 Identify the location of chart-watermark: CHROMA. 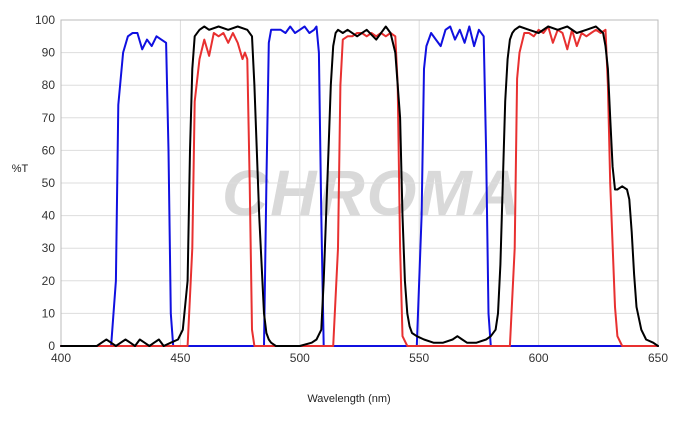
(372, 193).